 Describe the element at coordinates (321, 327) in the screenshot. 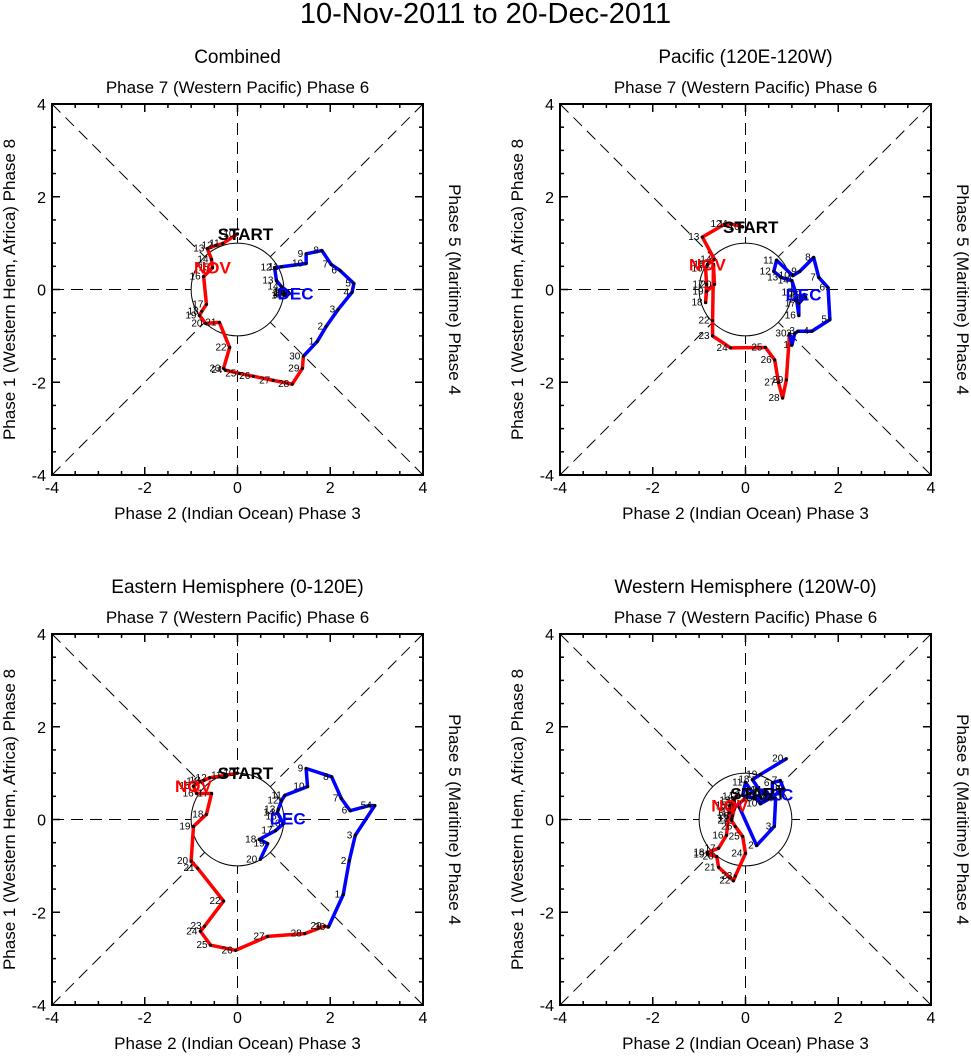

I see `day-label: 2` at that location.